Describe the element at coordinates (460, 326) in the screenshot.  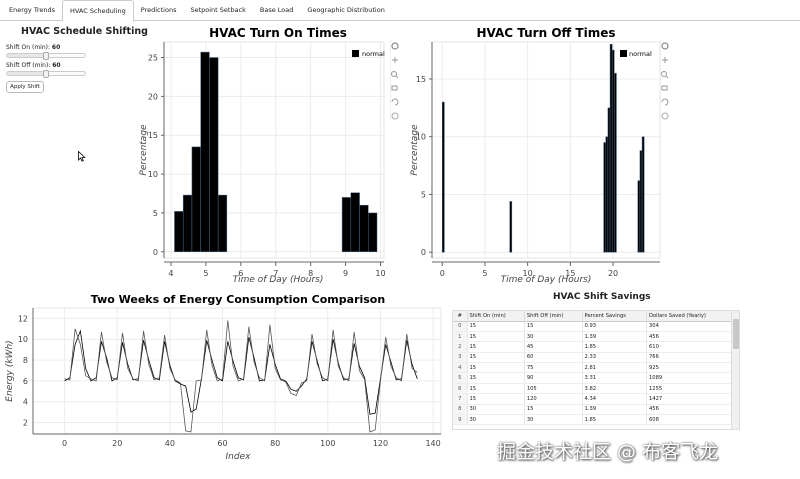
I see `row-index: 0` at that location.